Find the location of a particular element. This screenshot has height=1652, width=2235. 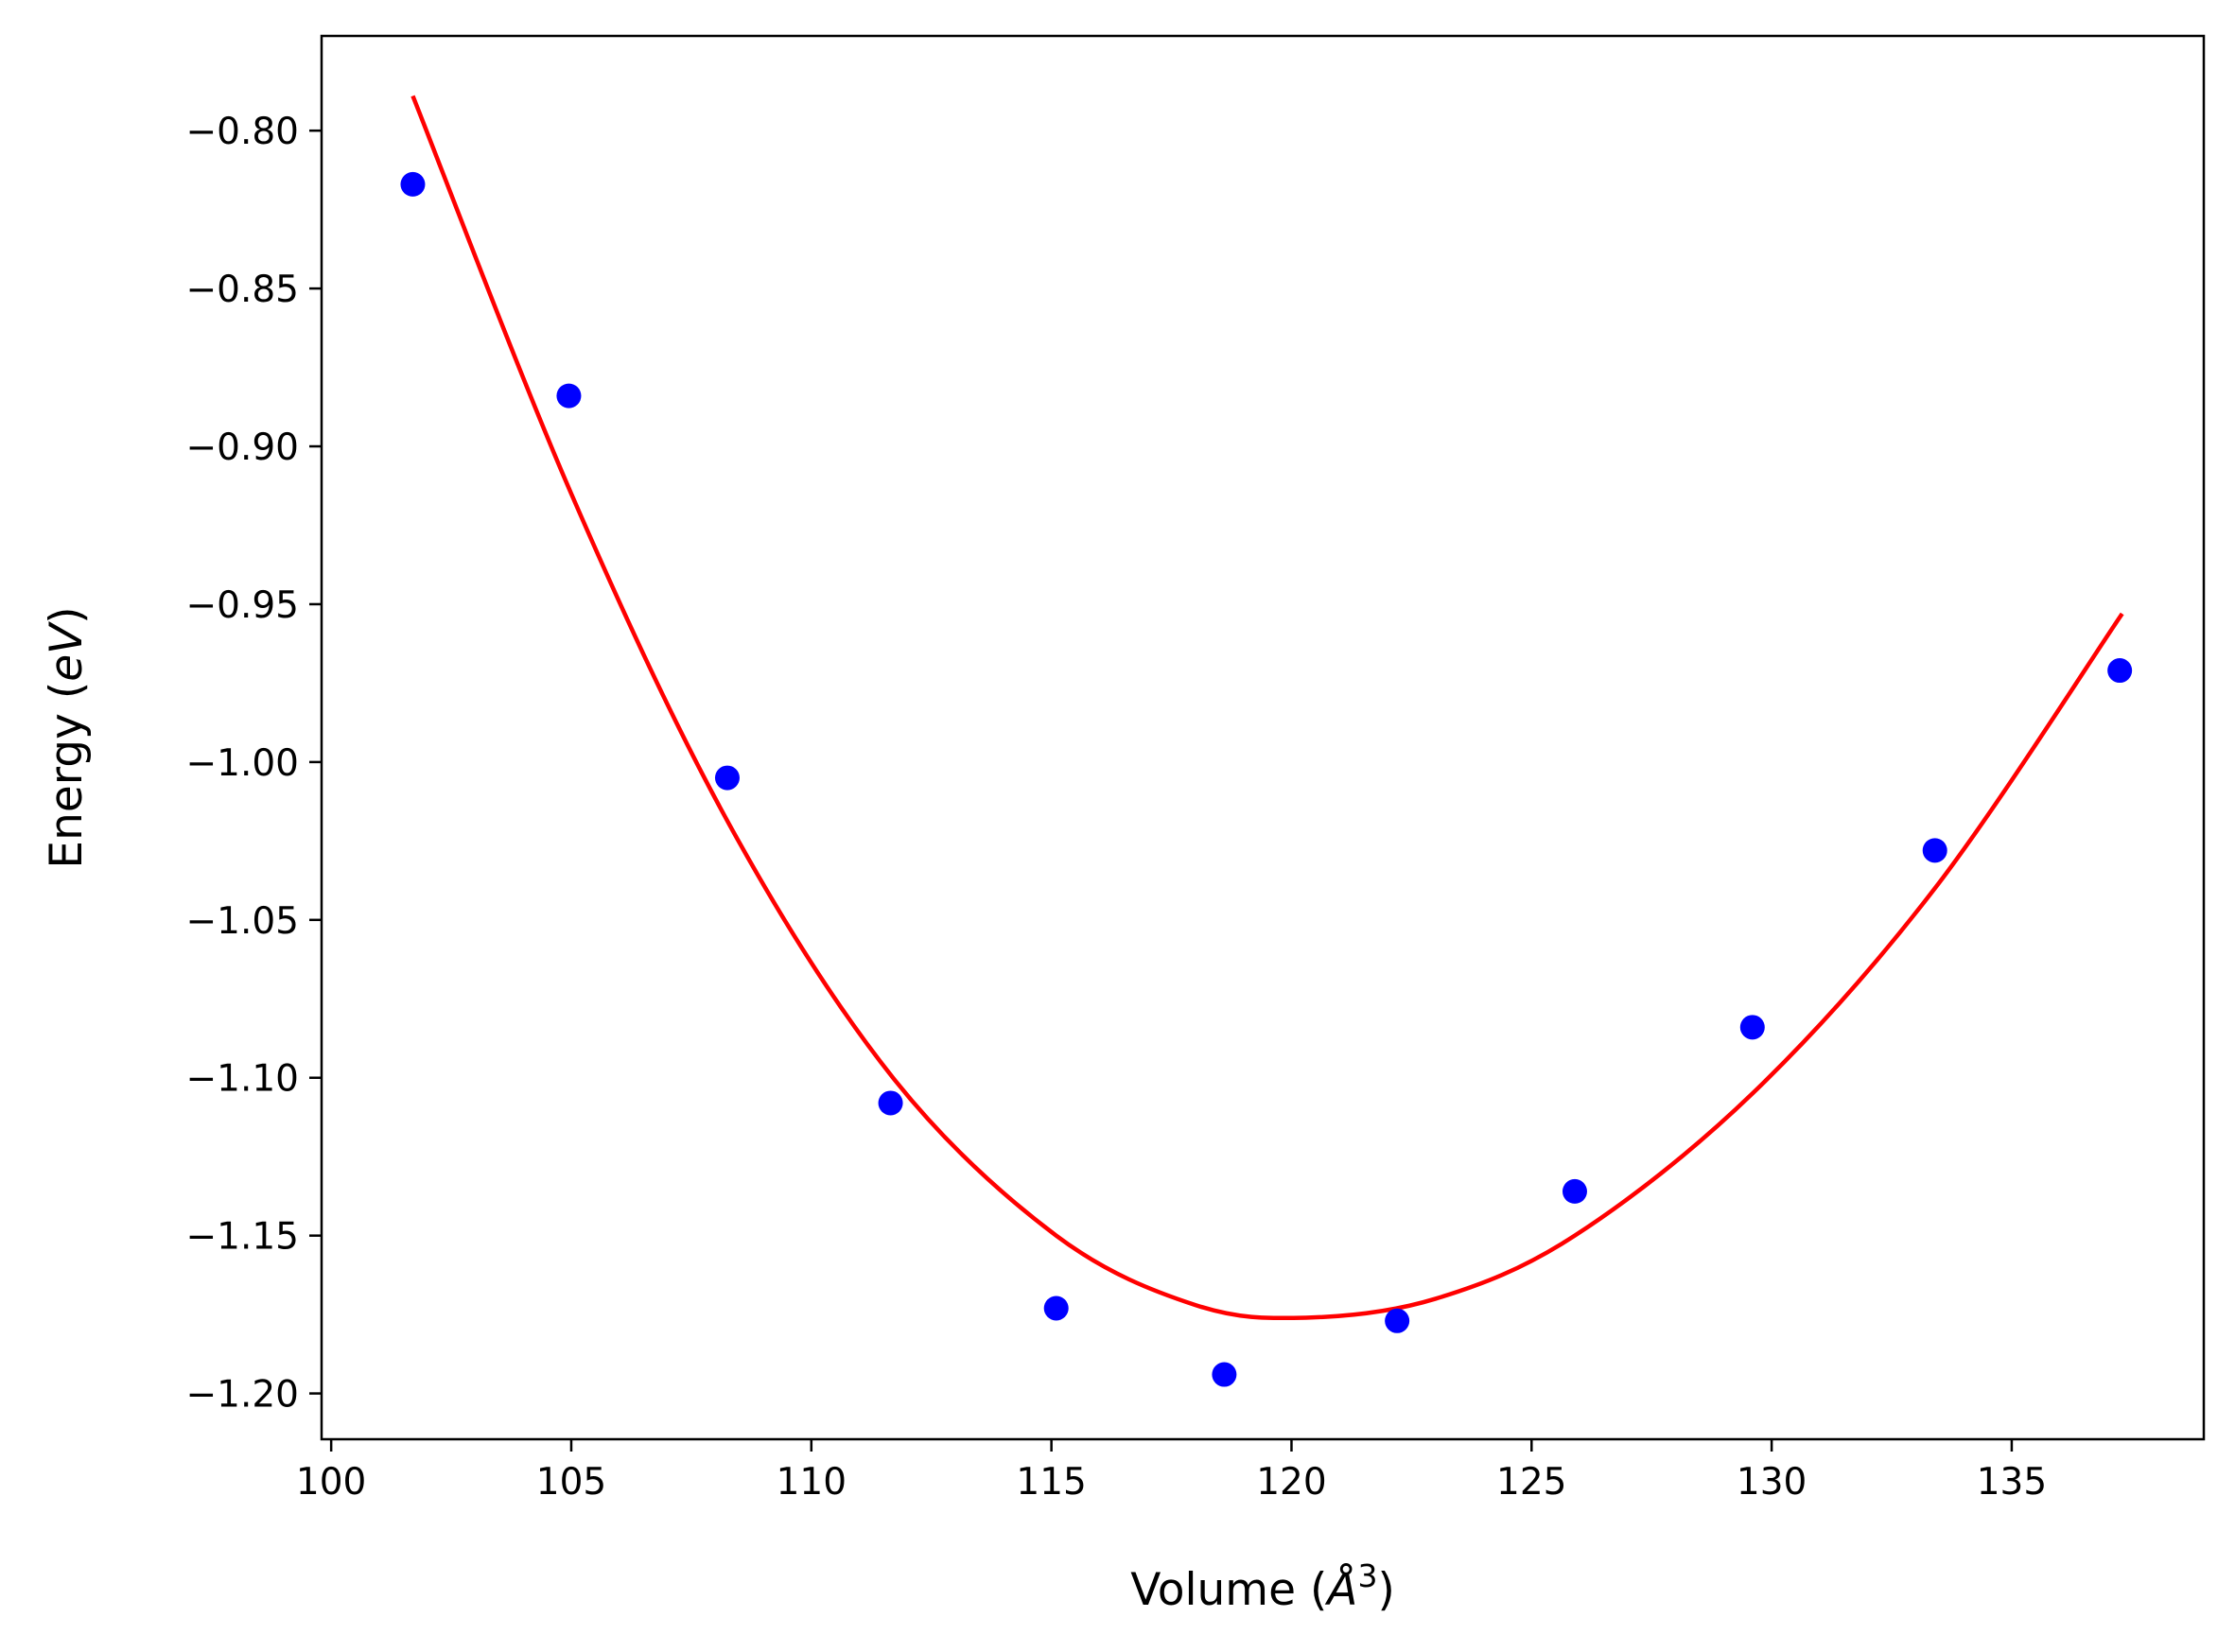

x-axis-label-prefix: Volume ( is located at coordinates (1228, 1590).